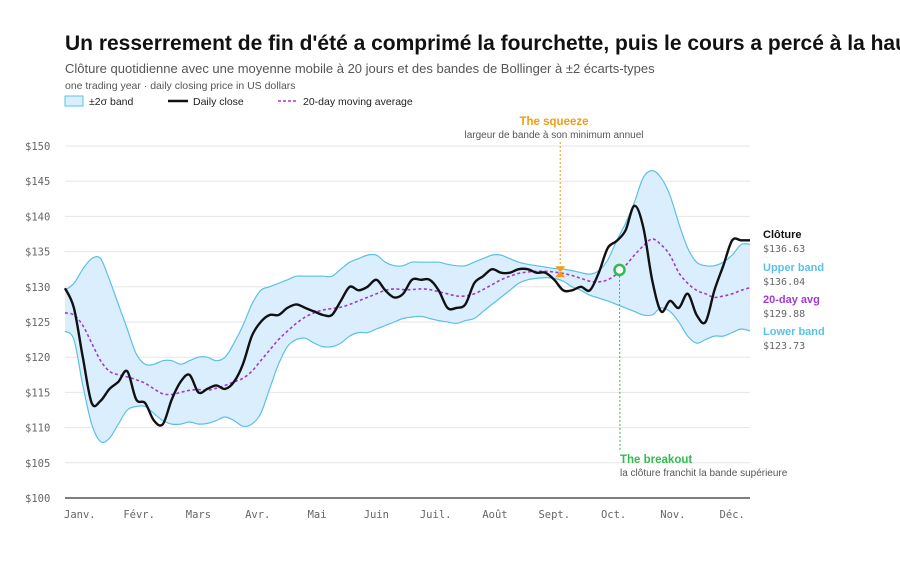 This screenshot has width=900, height=563. What do you see at coordinates (436, 515) in the screenshot?
I see `x-tick-label: Juil.` at bounding box center [436, 515].